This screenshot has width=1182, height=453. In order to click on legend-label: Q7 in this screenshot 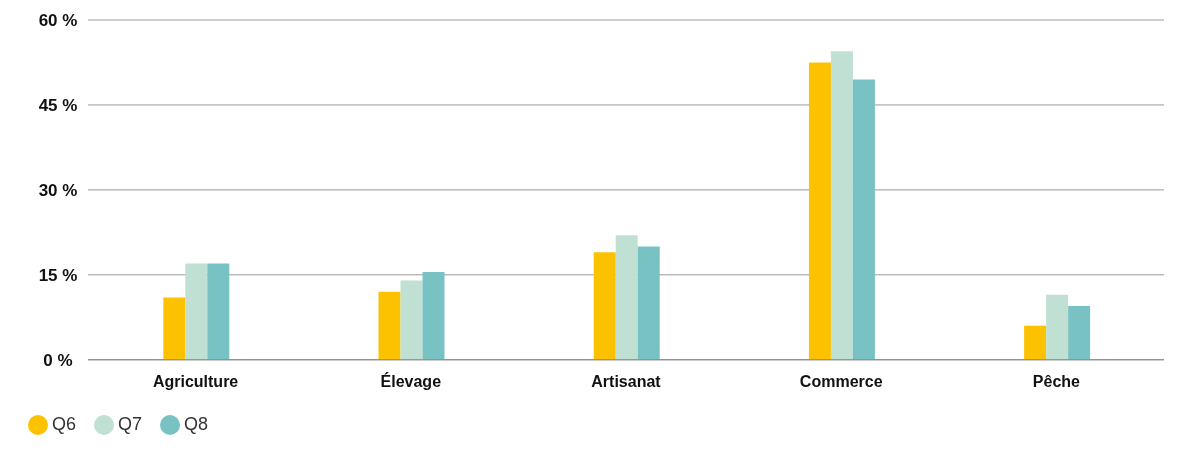, I will do `click(130, 423)`.